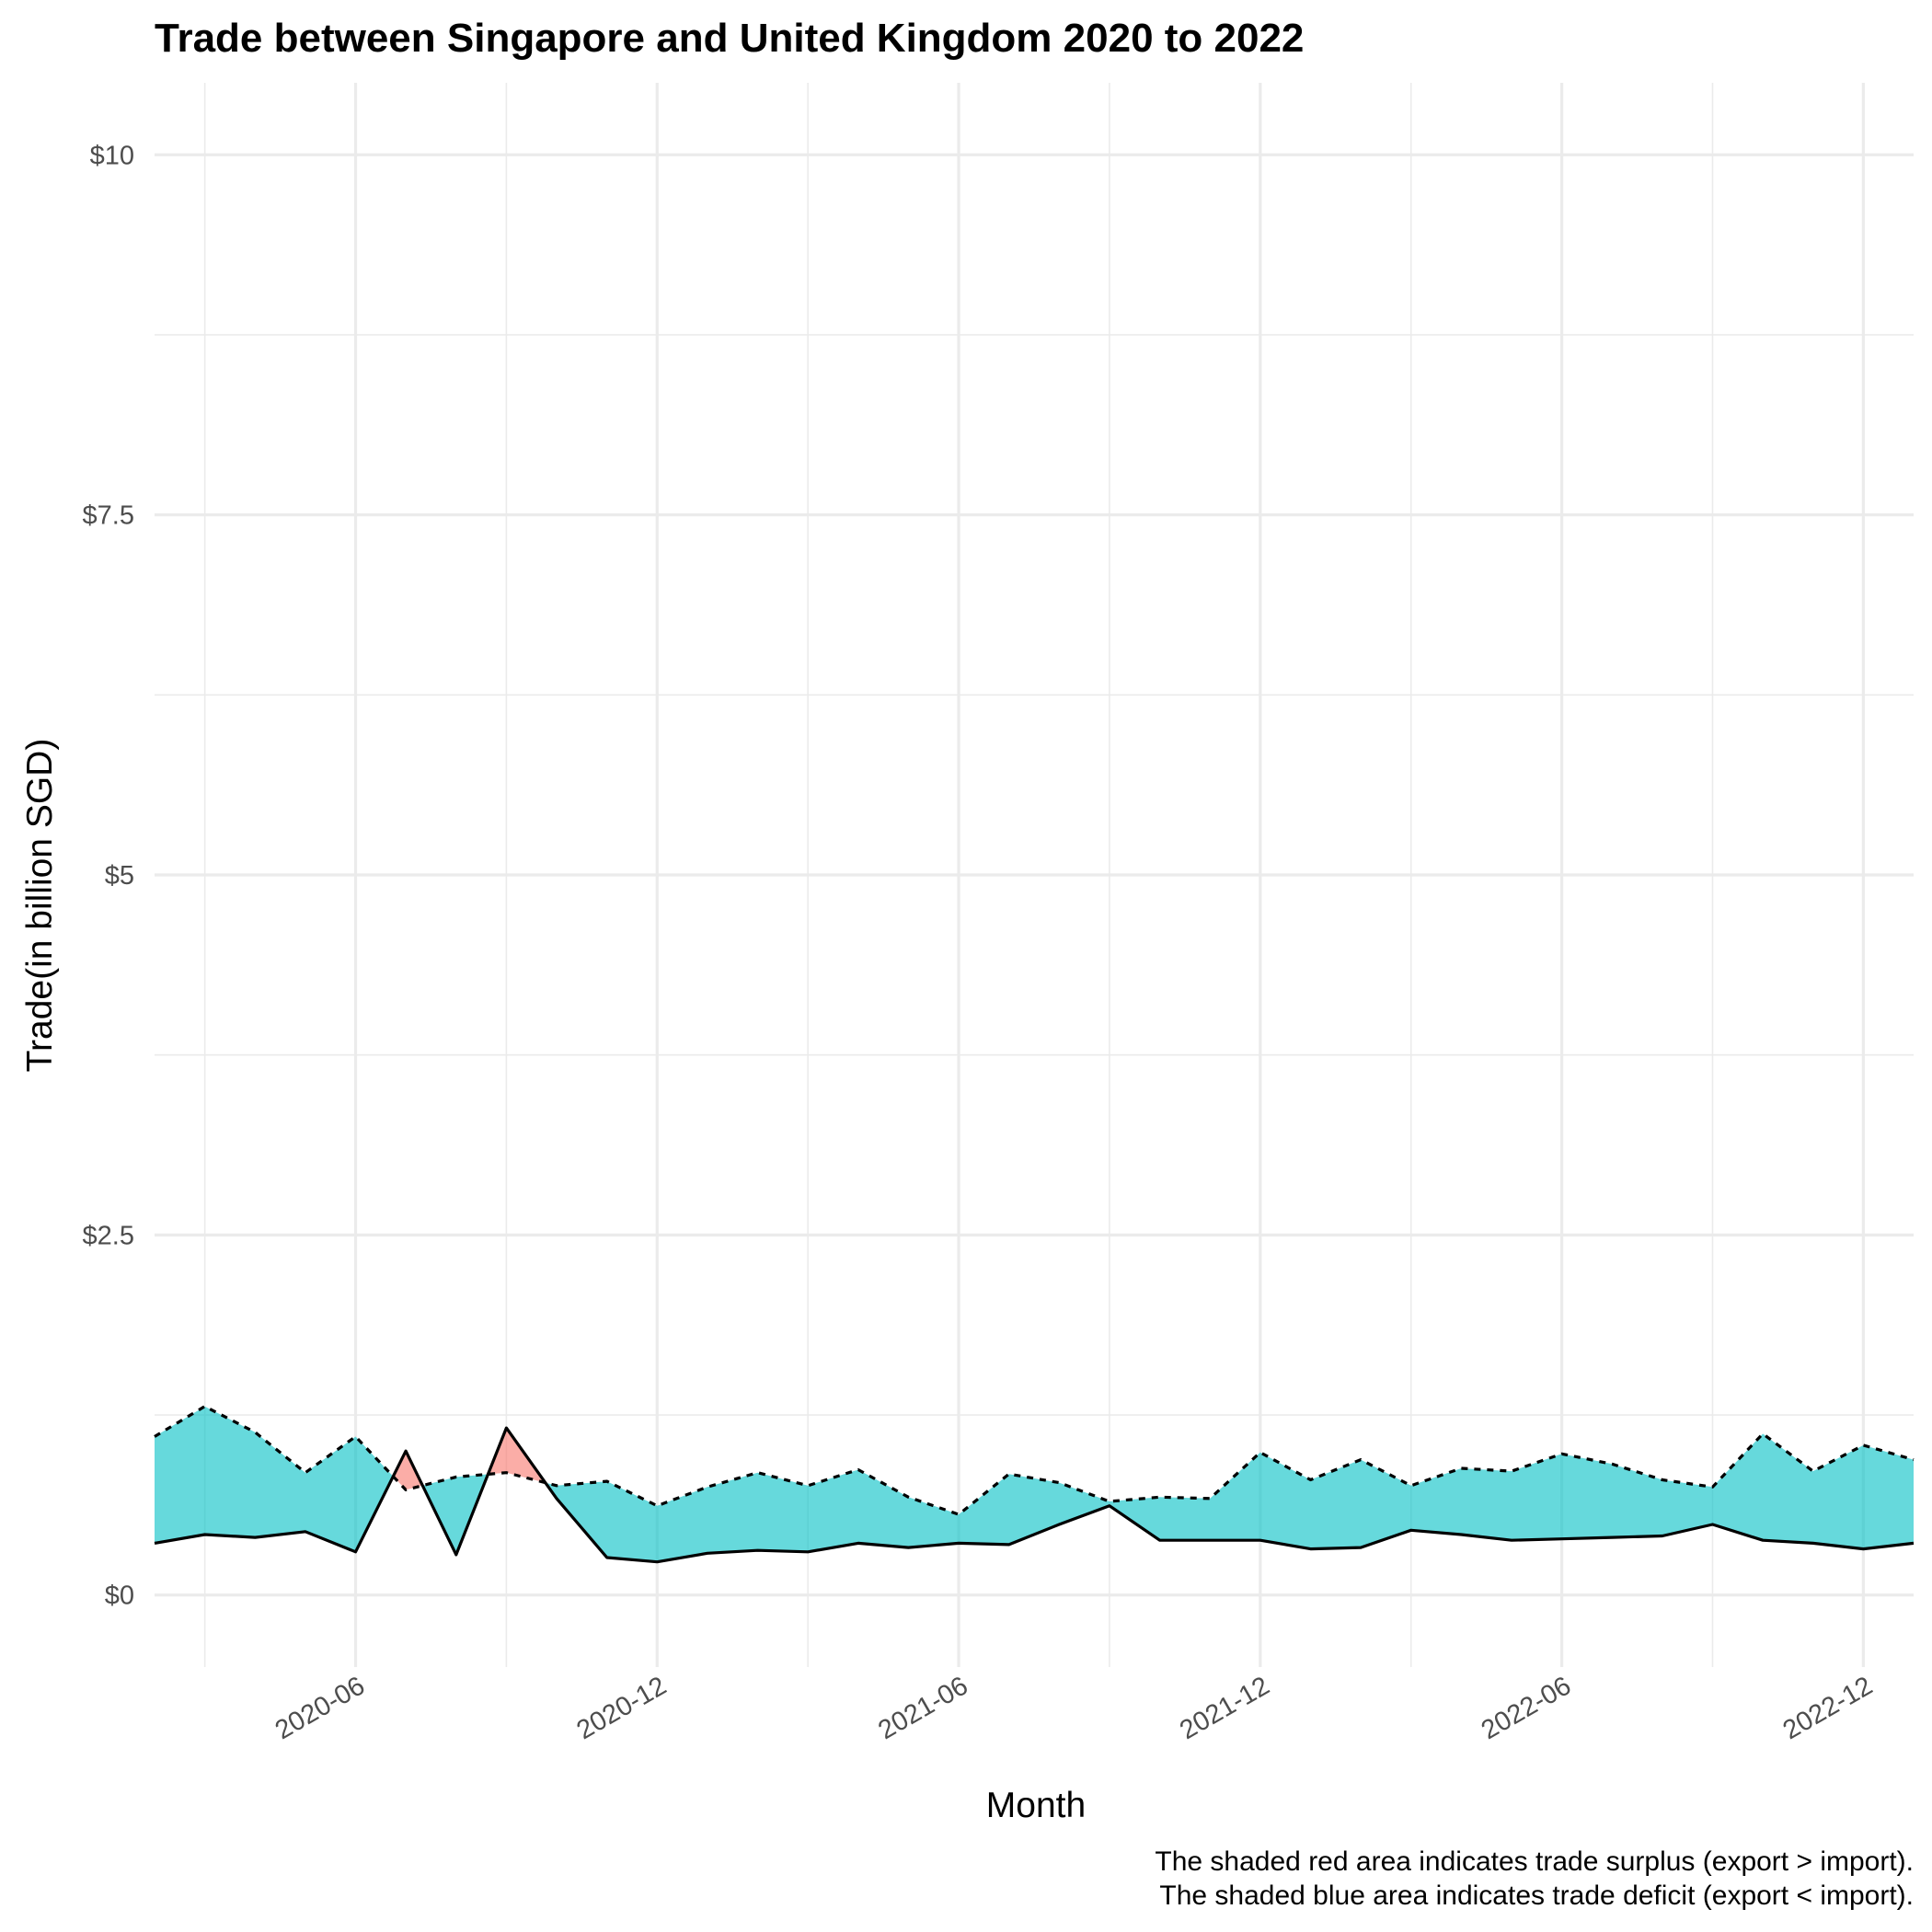  Describe the element at coordinates (622, 1708) in the screenshot. I see `x-tick-label: 2020-12` at that location.